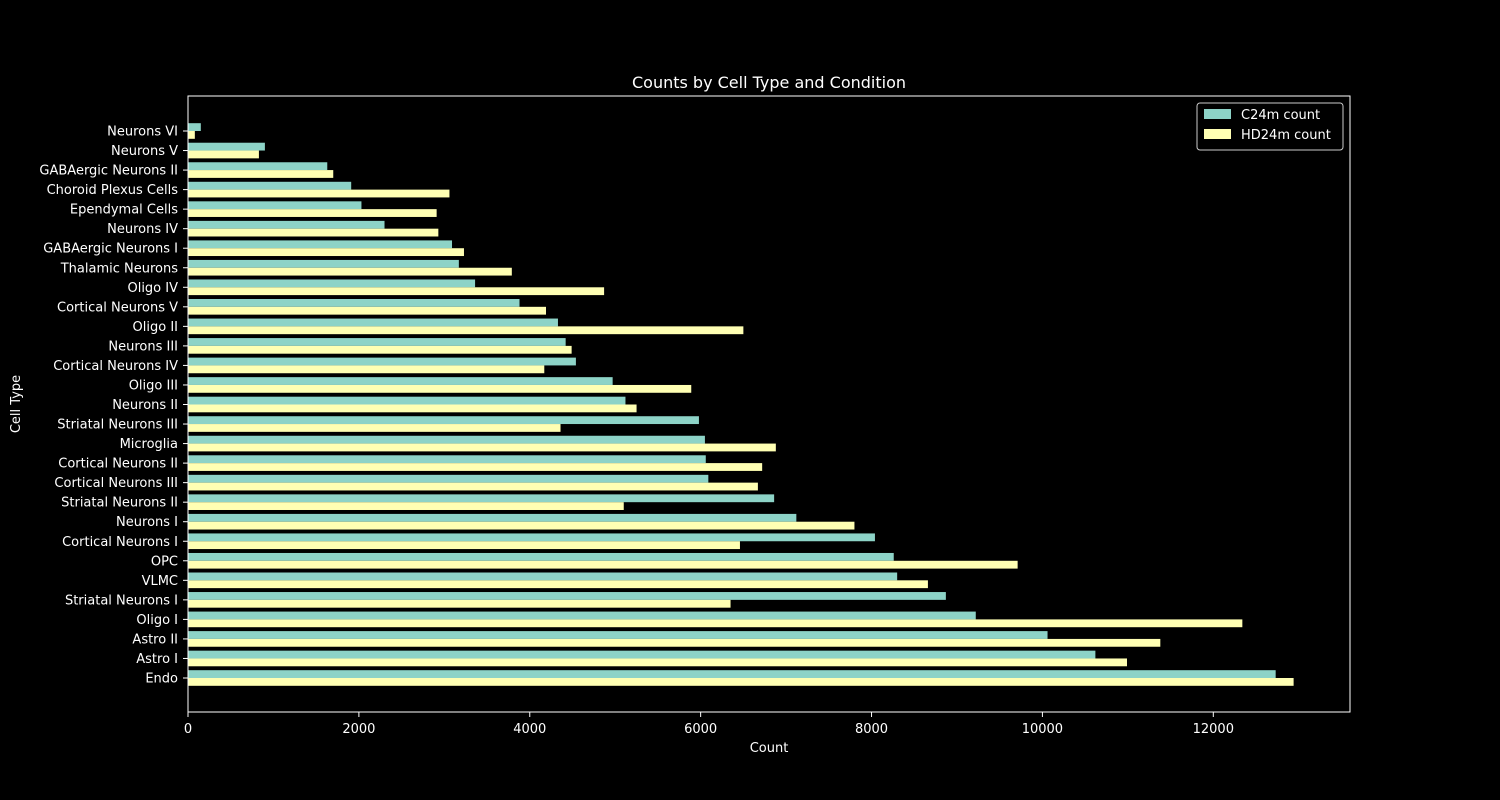  Describe the element at coordinates (110, 249) in the screenshot. I see `y-tick-label: GABAergic Neurons I` at that location.